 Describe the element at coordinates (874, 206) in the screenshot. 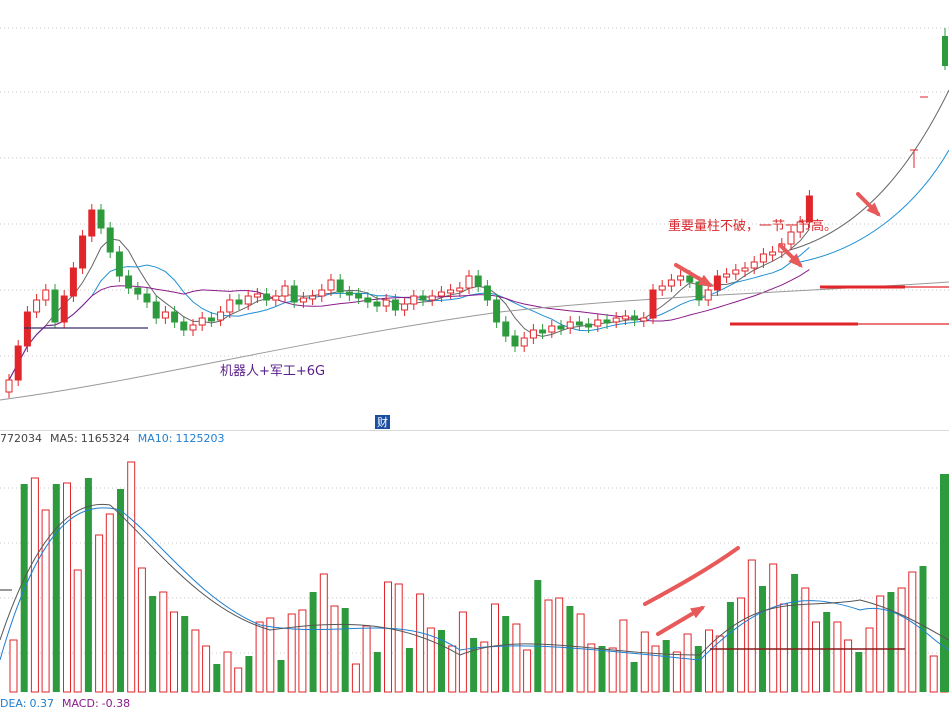

I see `ma10-tail` at that location.